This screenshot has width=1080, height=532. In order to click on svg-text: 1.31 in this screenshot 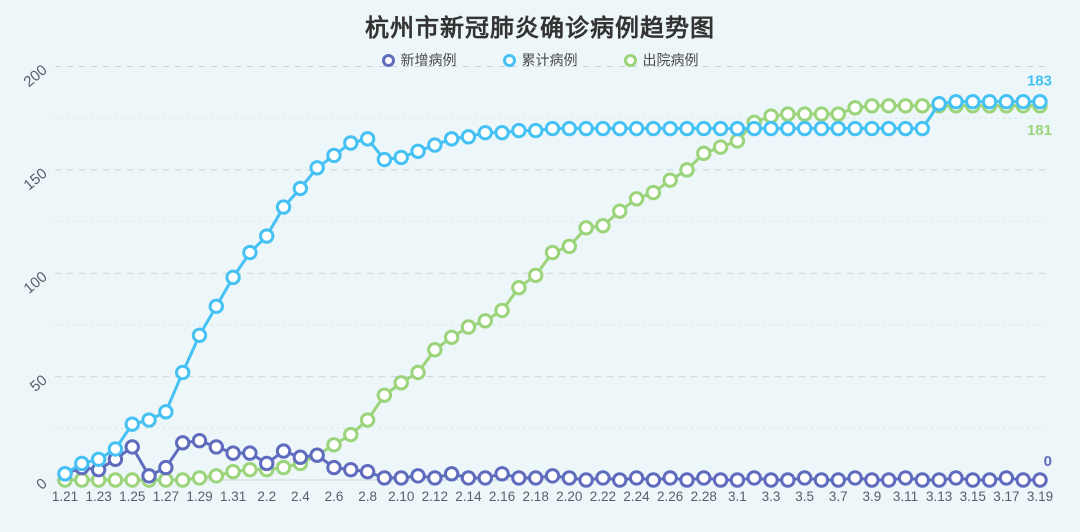, I will do `click(233, 496)`.